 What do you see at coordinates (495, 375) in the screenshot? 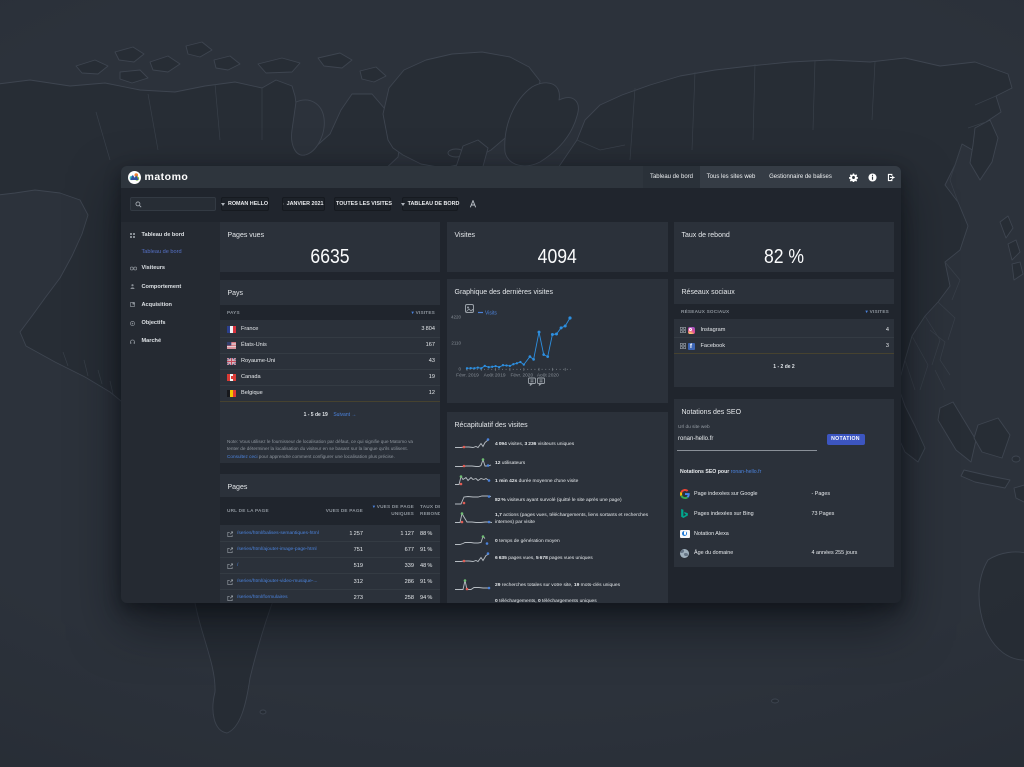
I see `svg-text: Août 2019` at bounding box center [495, 375].